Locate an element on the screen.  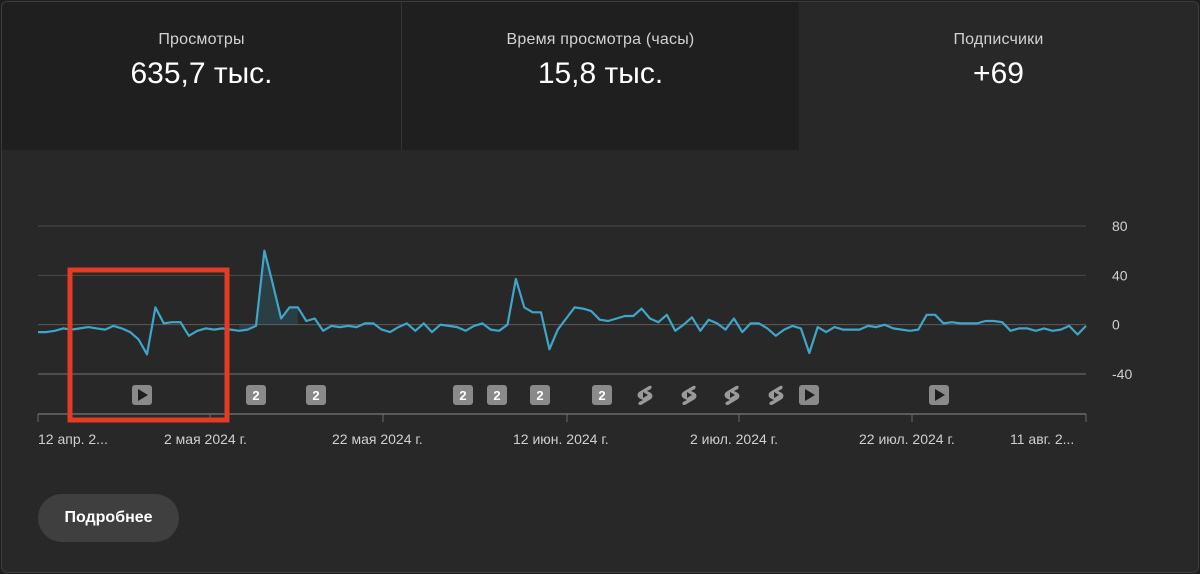
metric-watch-time-label: Время просмотра (часы) is located at coordinates (600, 39).